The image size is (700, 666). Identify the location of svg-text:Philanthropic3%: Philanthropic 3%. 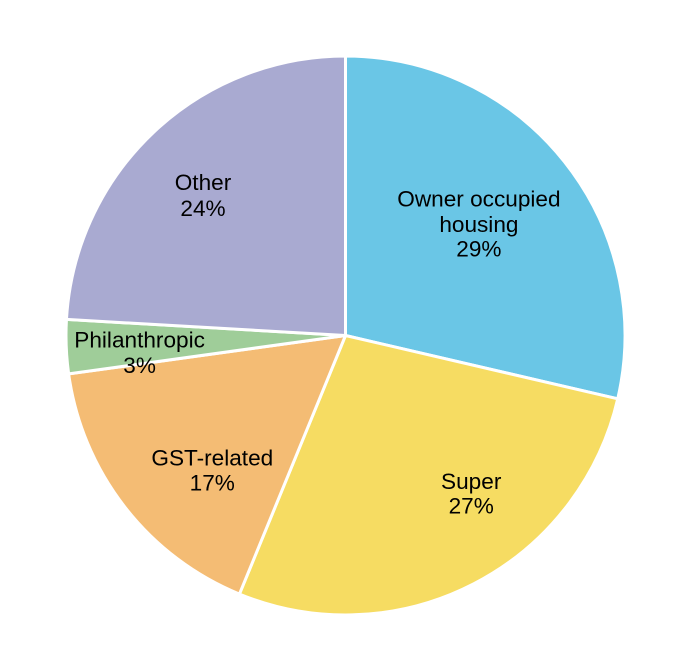
(139, 353).